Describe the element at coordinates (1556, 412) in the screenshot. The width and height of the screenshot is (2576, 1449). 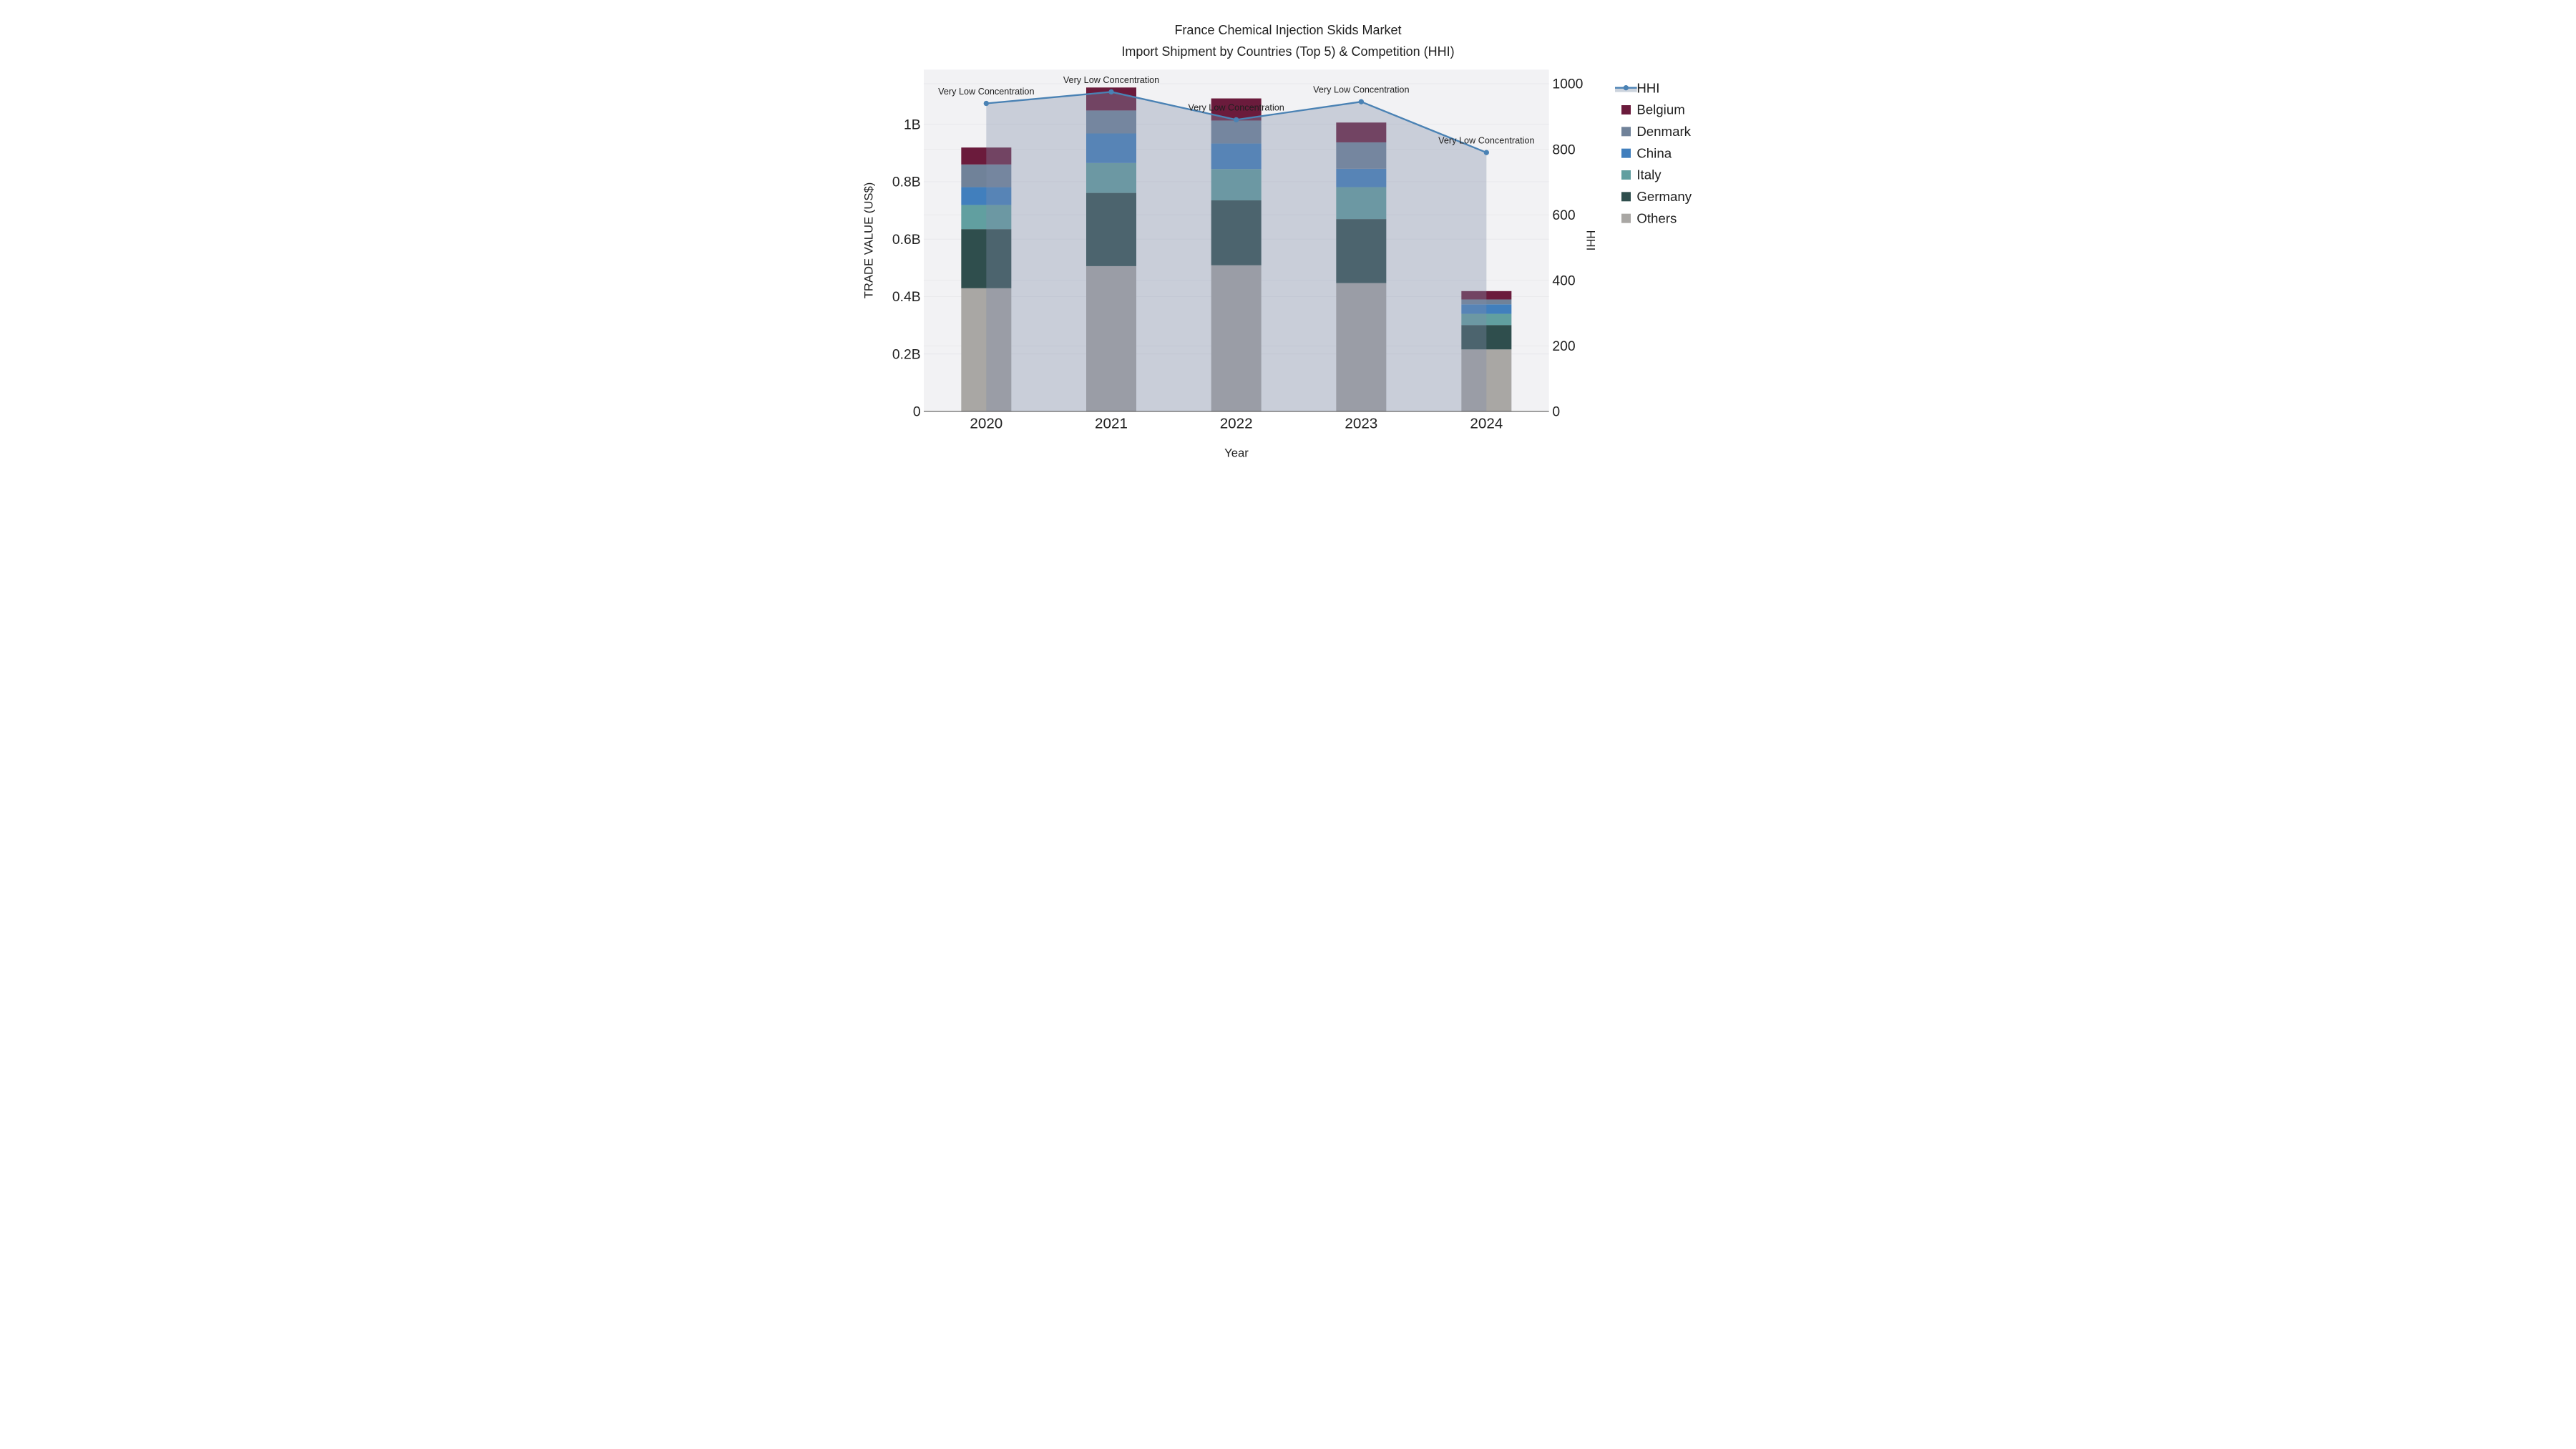
I see `y-right-tick-0: 0` at that location.